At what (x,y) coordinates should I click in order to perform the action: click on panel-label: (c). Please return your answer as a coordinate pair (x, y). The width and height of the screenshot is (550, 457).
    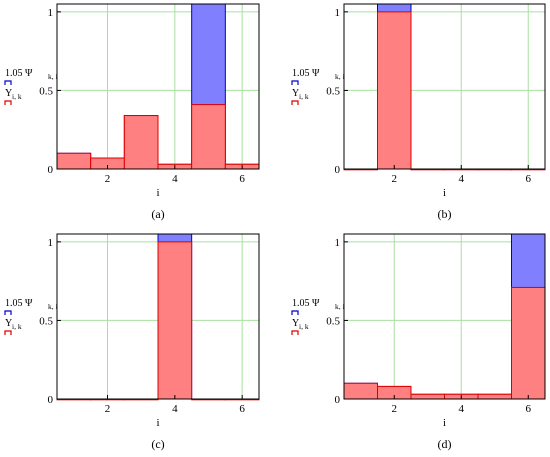
    Looking at the image, I should click on (157, 444).